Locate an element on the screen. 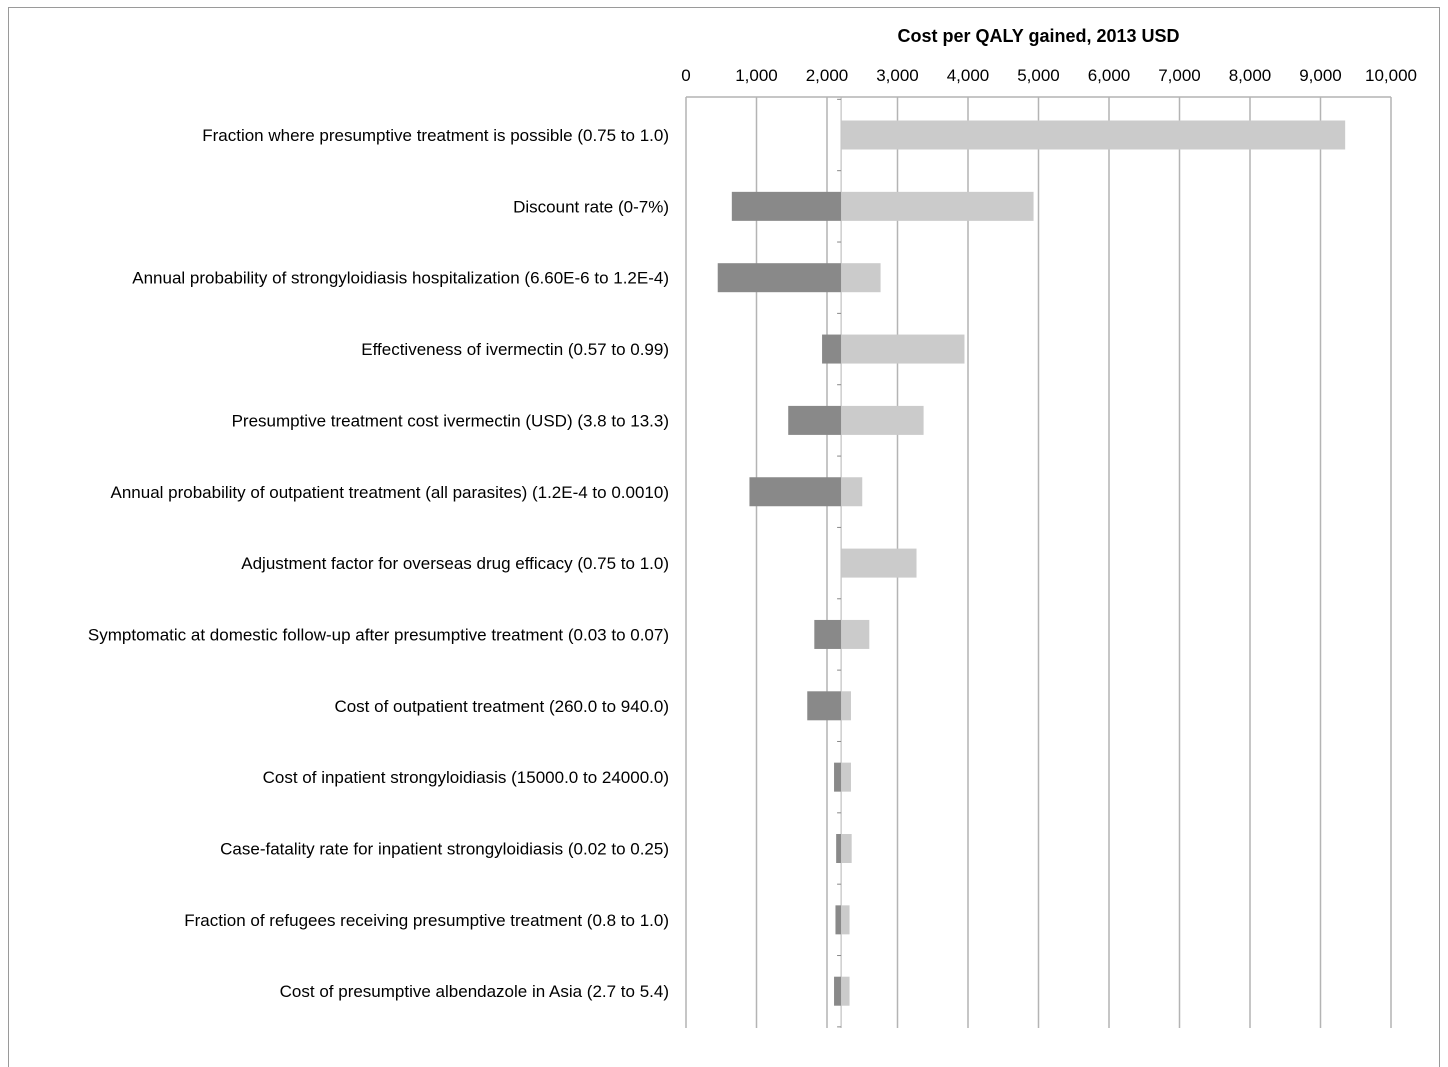 This screenshot has width=1448, height=1067. x-tick-label: 8,000 is located at coordinates (1250, 75).